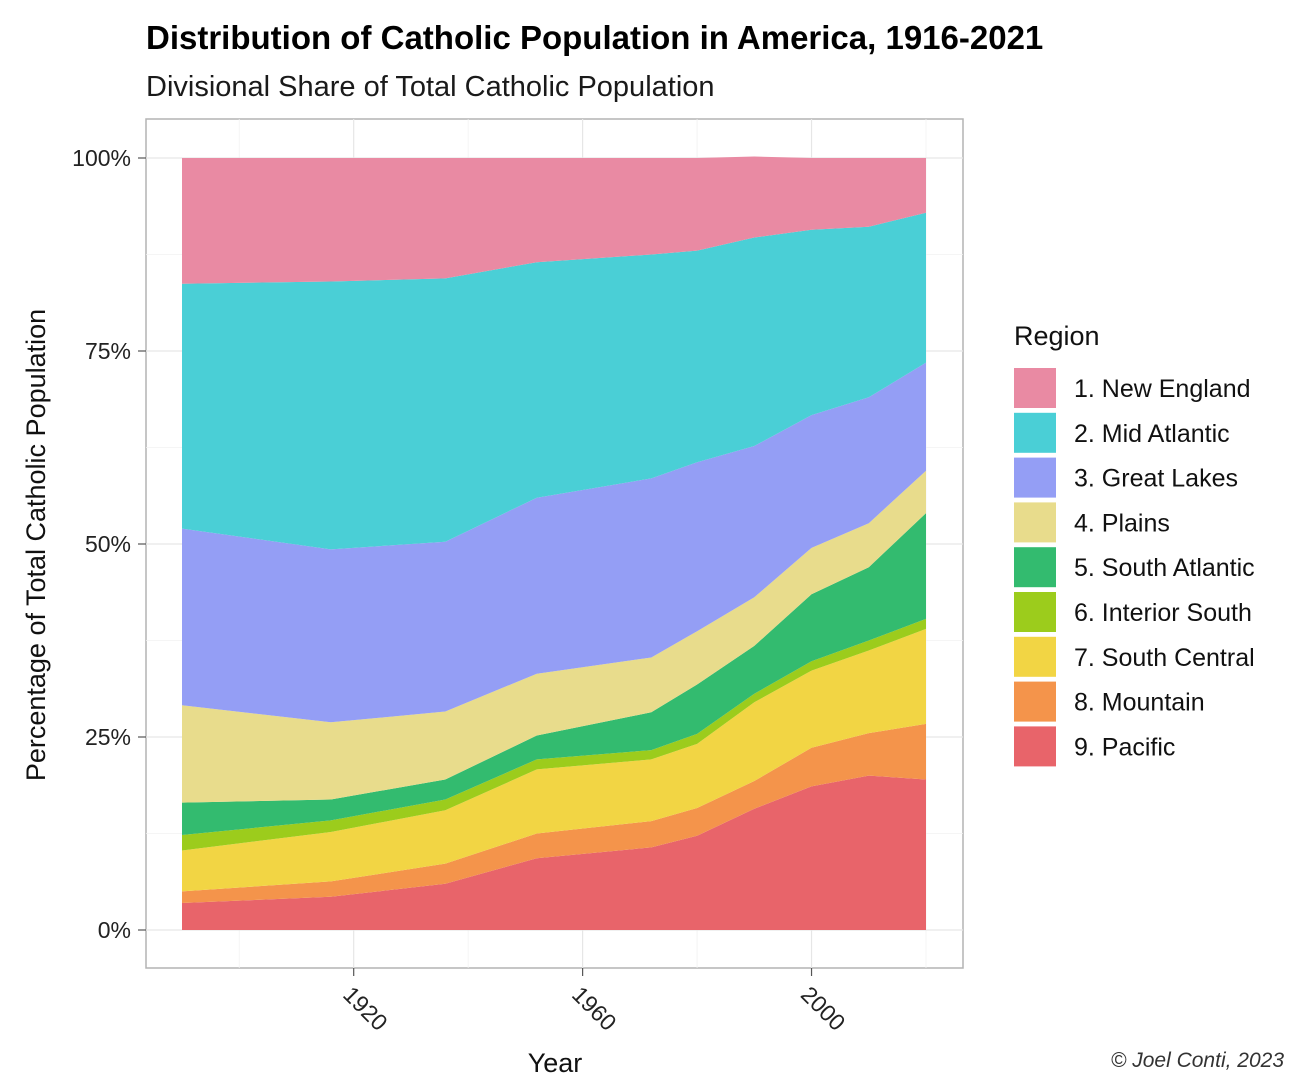 The height and width of the screenshot is (1089, 1304). I want to click on legend-label-south-central: 7. South Central, so click(1164, 658).